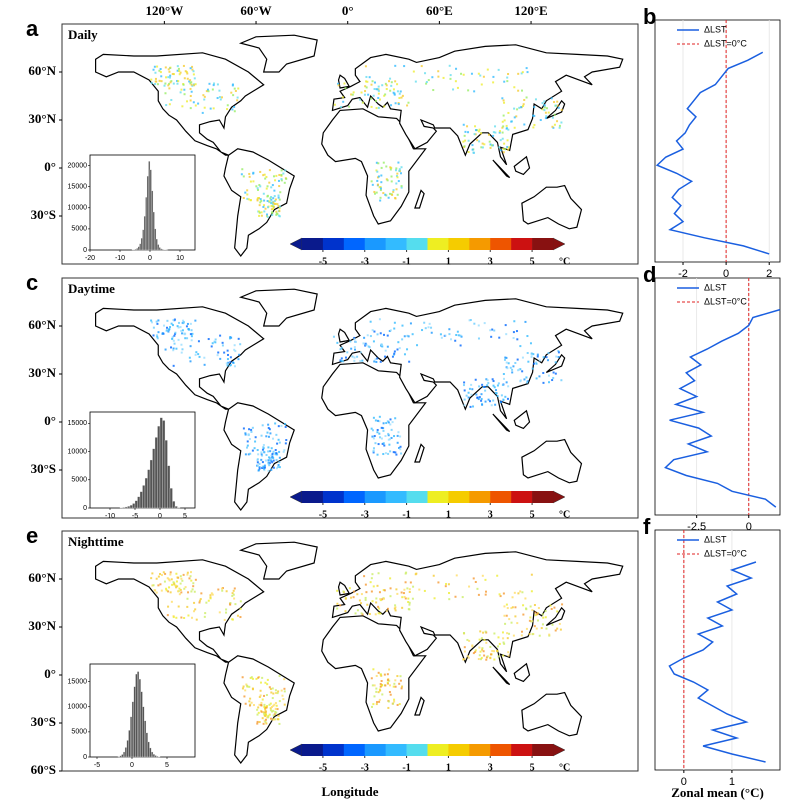 This screenshot has height=800, width=800. What do you see at coordinates (85, 757) in the screenshot?
I see `y-tick-label: 0` at bounding box center [85, 757].